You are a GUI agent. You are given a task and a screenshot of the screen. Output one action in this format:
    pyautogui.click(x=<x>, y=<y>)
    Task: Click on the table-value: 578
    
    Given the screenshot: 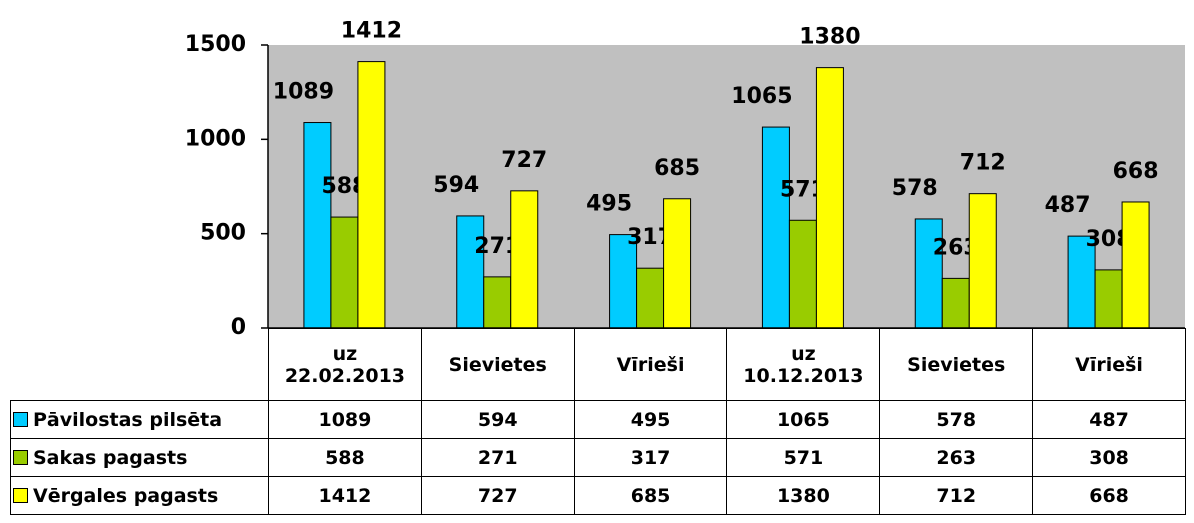 What is the action you would take?
    pyautogui.click(x=956, y=419)
    